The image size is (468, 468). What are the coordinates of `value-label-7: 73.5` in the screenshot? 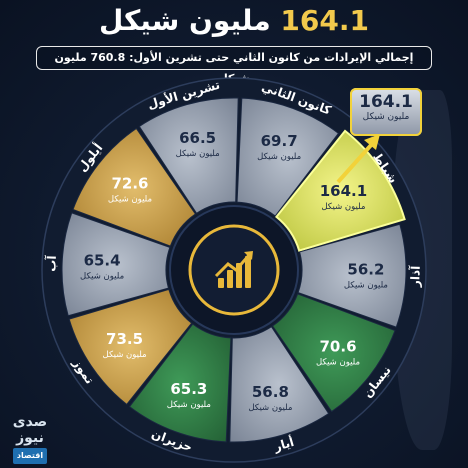 It's located at (124, 339).